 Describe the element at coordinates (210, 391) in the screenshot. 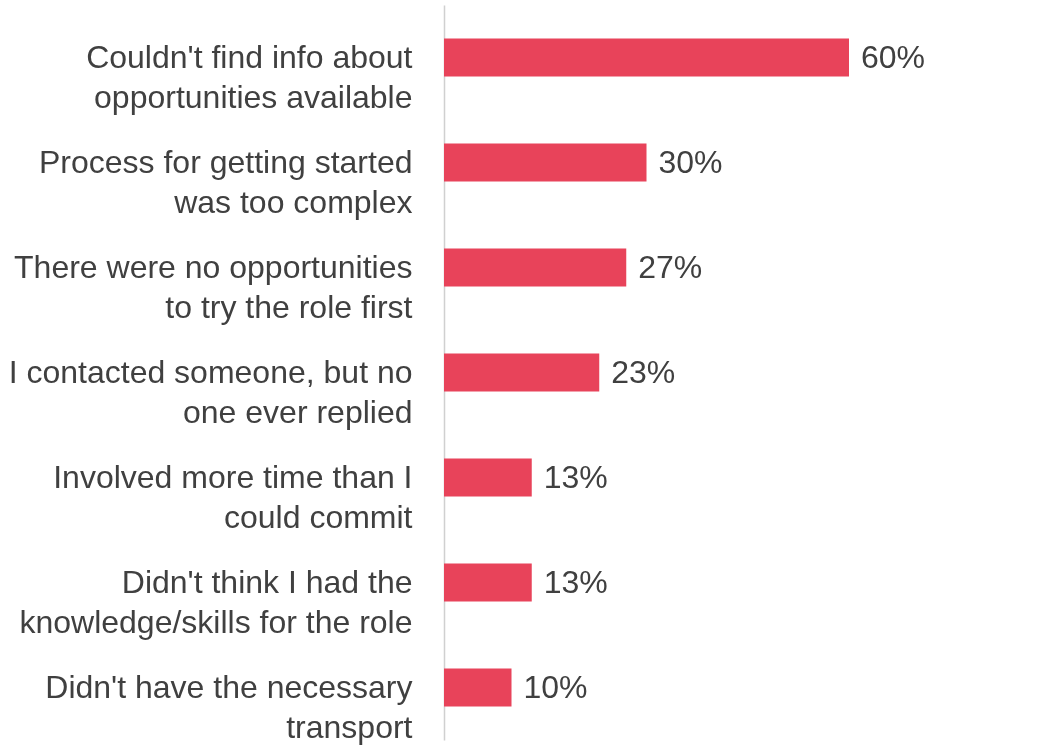

I see `y-tick-label: I contacted someone, but no one ever replied` at that location.